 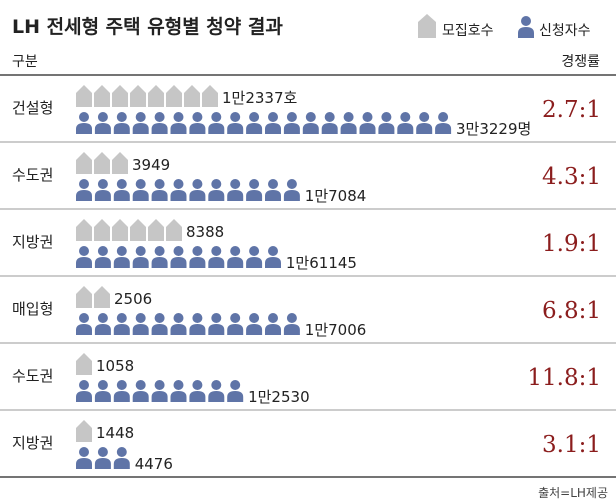 What do you see at coordinates (115, 366) in the screenshot?
I see `units-label: 1058` at bounding box center [115, 366].